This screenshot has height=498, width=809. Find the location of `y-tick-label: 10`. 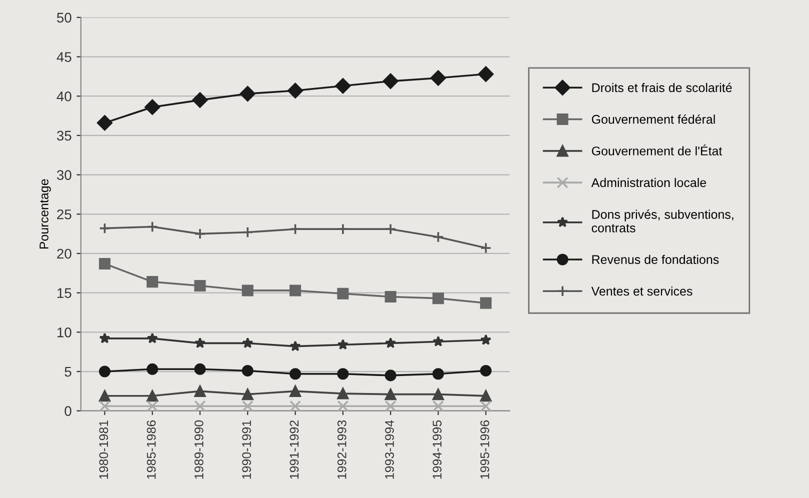

y-tick-label: 10 is located at coordinates (64, 333).